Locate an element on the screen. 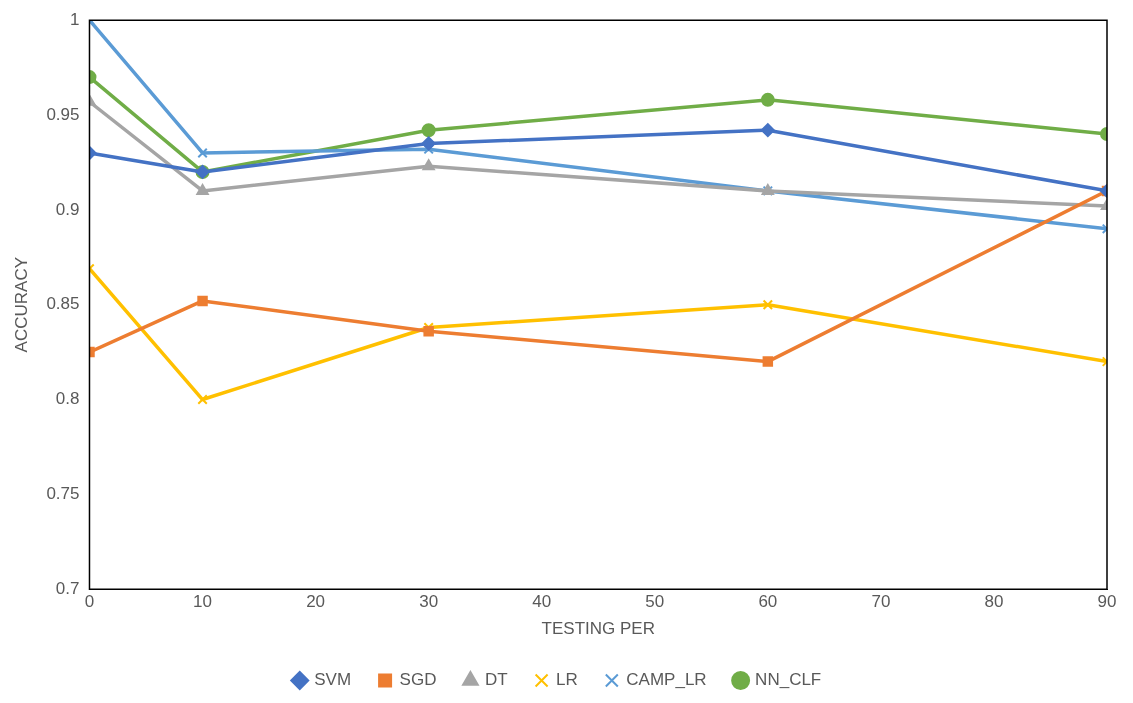  y-axis-title: ACCURACY is located at coordinates (21, 305).